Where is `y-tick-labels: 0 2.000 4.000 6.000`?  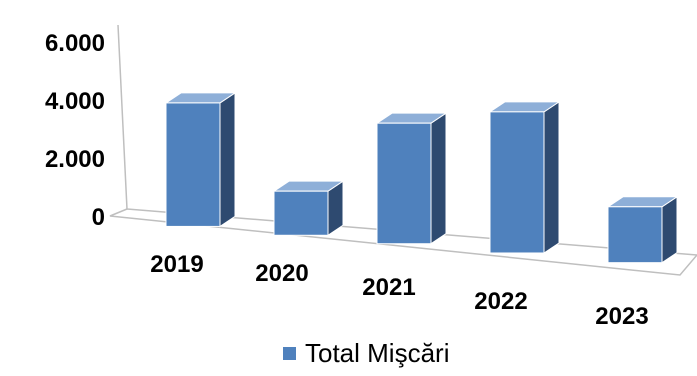 y-tick-labels: 0 2.000 4.000 6.000 is located at coordinates (75, 130).